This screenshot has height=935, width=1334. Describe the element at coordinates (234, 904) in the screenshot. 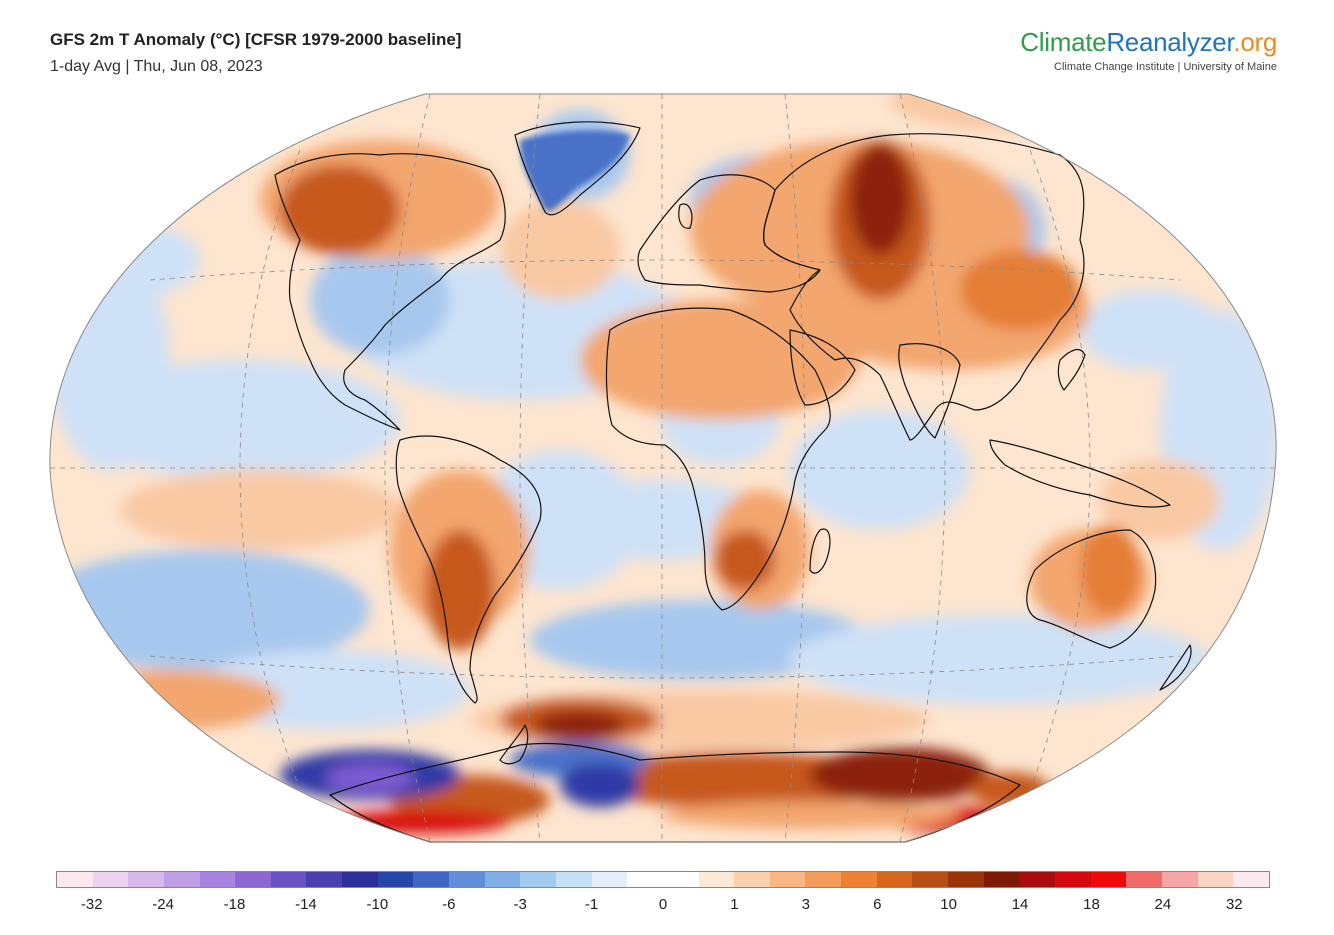

I see `colorbar-tick-label: -18` at that location.